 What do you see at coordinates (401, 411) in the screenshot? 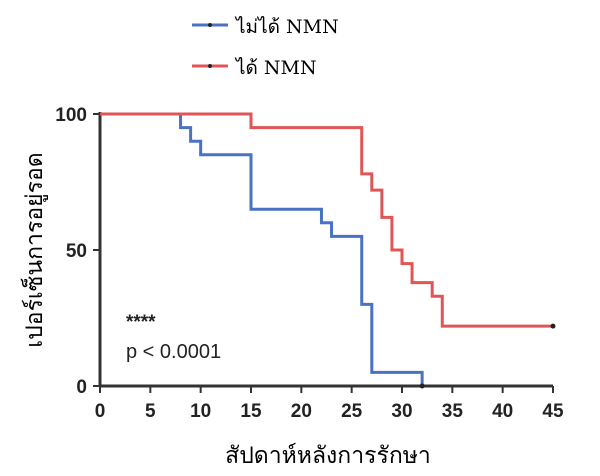
I see `x-tick-label: 30` at bounding box center [401, 411].